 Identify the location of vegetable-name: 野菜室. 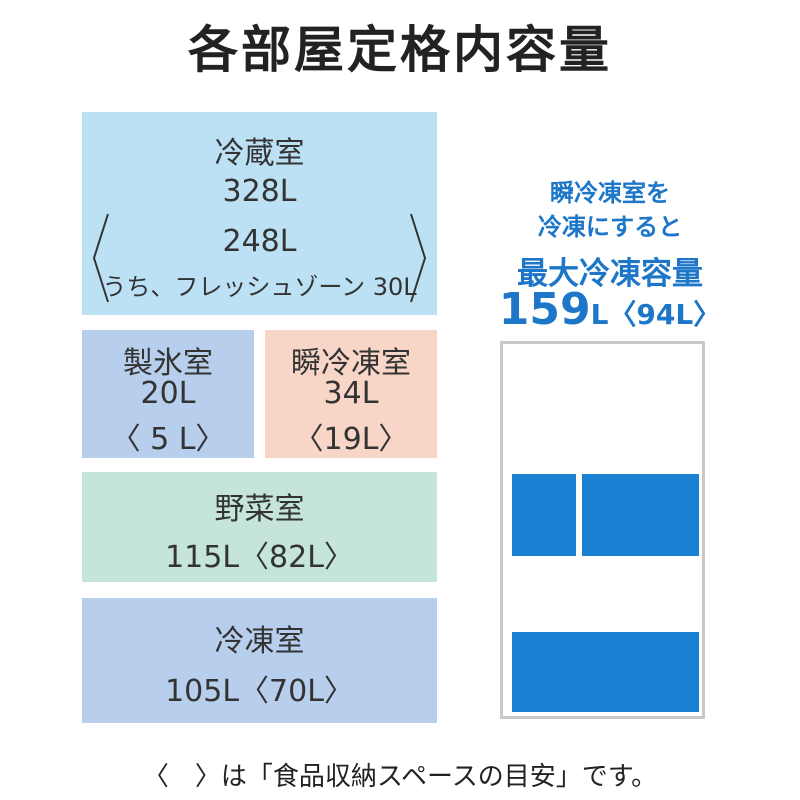
(259, 509).